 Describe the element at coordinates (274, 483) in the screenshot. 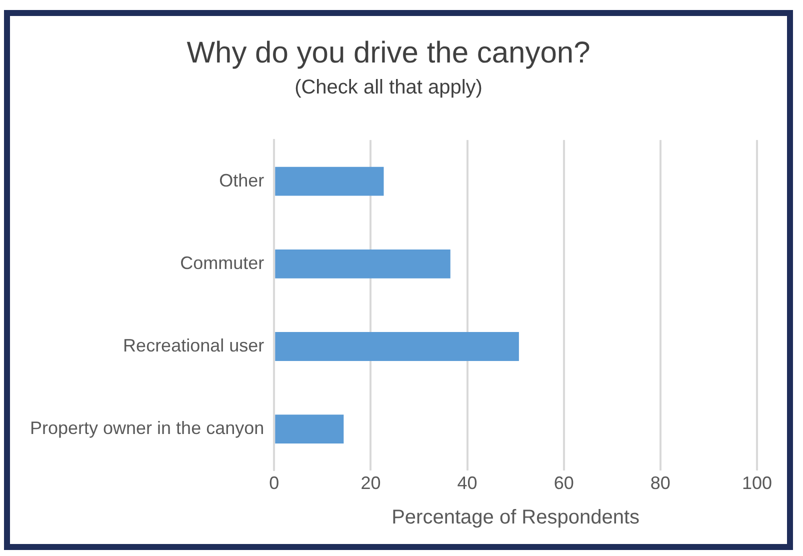

I see `x-tick-label: 0` at that location.